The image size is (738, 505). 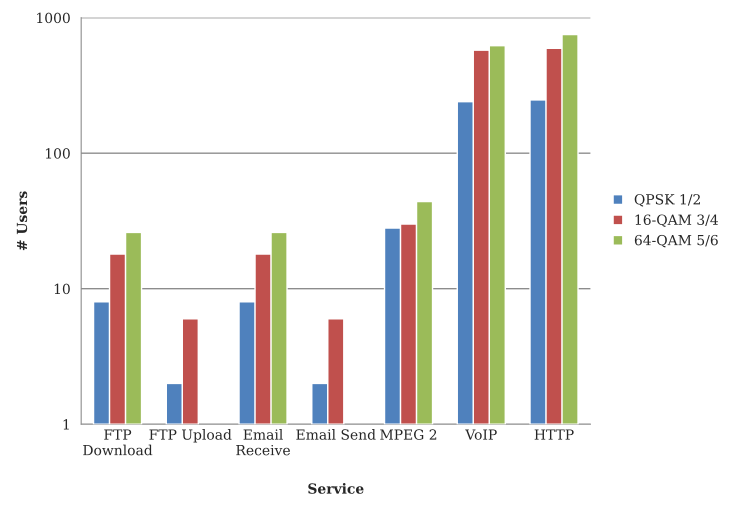 What do you see at coordinates (667, 200) in the screenshot?
I see `legend-label: QPSK 1/2` at bounding box center [667, 200].